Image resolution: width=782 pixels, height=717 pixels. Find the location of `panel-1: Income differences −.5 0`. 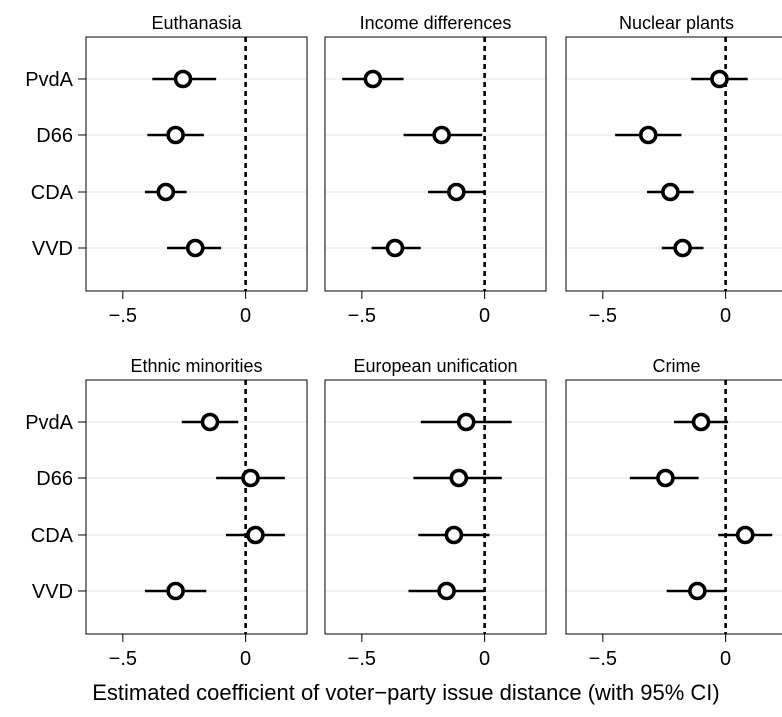

panel-1: Income differences −.5 0 is located at coordinates (435, 170).